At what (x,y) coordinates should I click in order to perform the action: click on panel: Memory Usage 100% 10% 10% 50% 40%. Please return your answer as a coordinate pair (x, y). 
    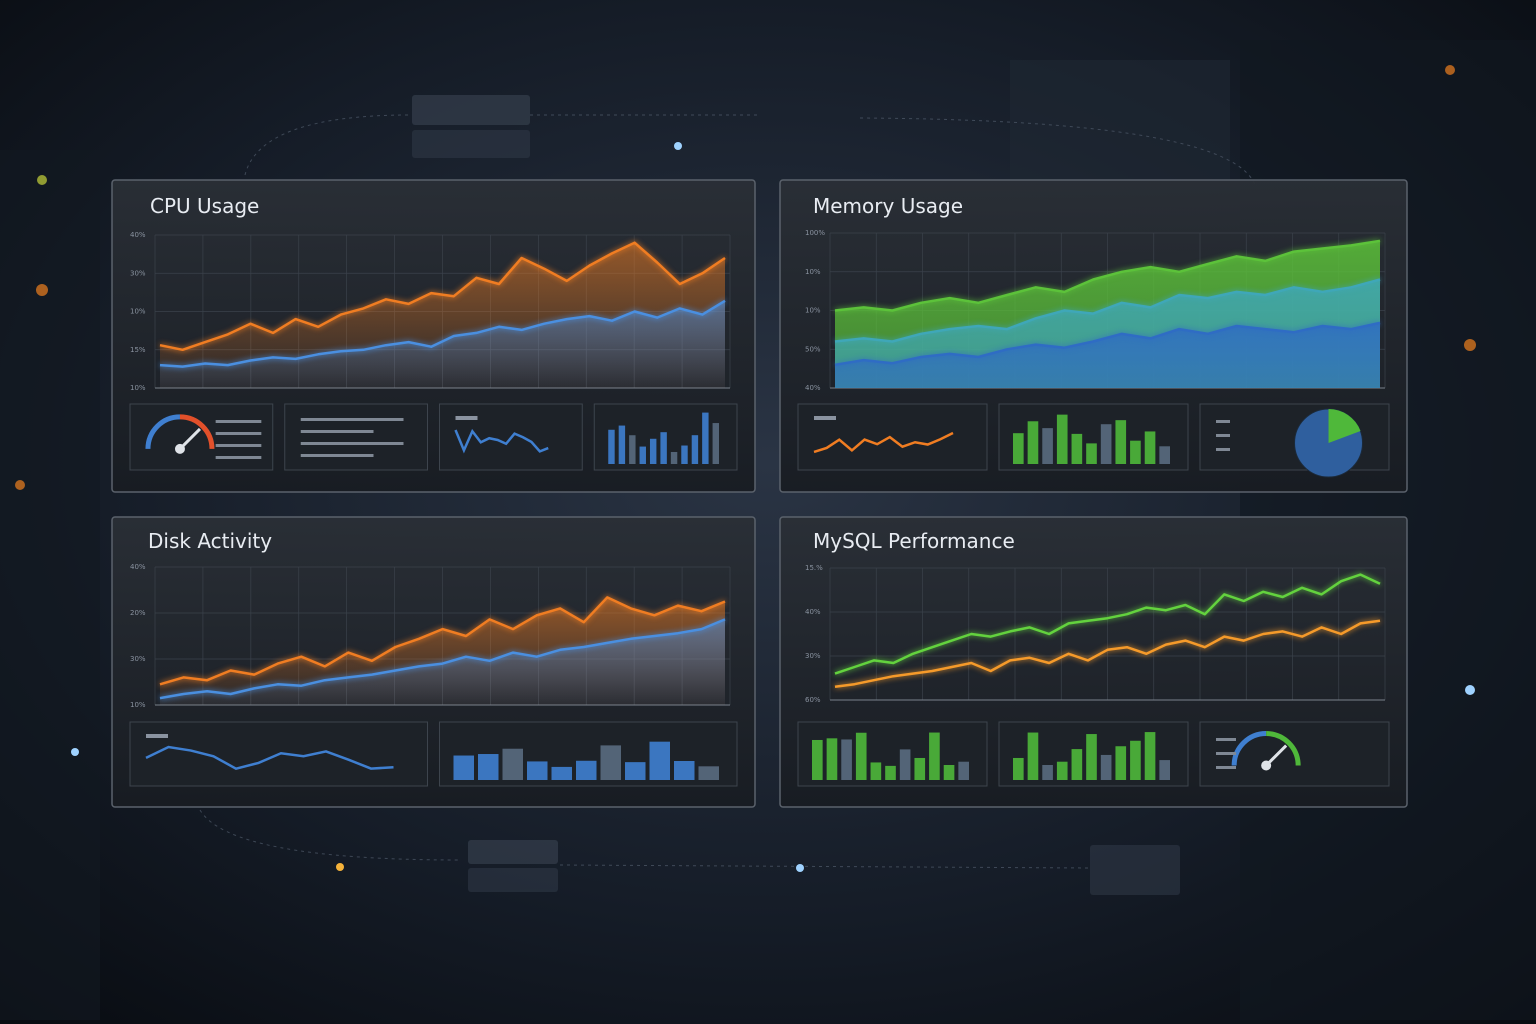
    Looking at the image, I should click on (1093, 336).